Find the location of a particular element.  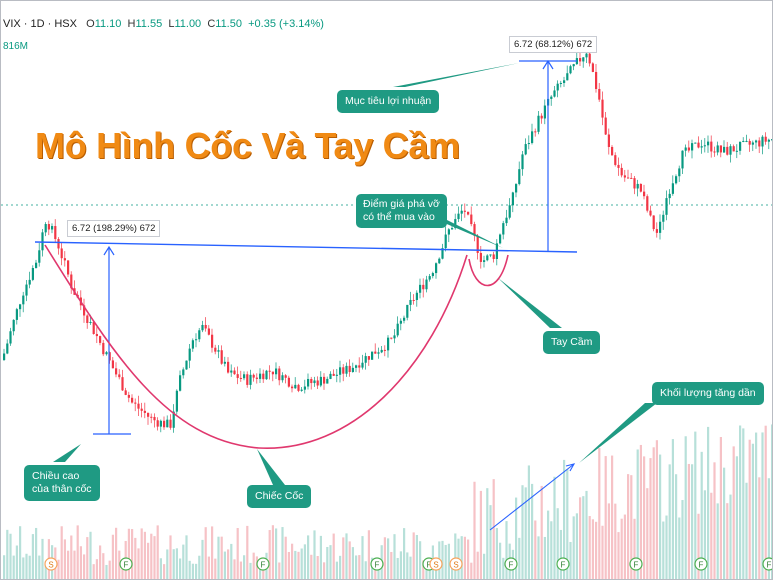

symbol-label: VIX · 1D · HSX is located at coordinates (40, 24).